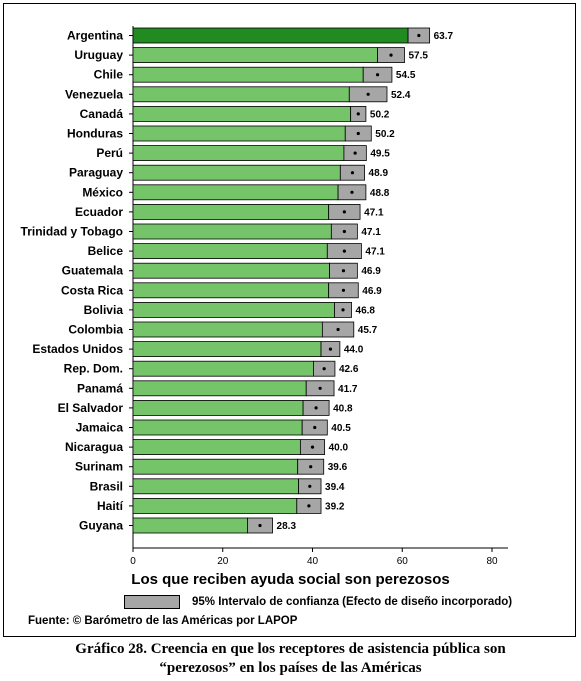 This screenshot has width=581, height=681. Describe the element at coordinates (366, 310) in the screenshot. I see `value-label: 46.8` at that location.